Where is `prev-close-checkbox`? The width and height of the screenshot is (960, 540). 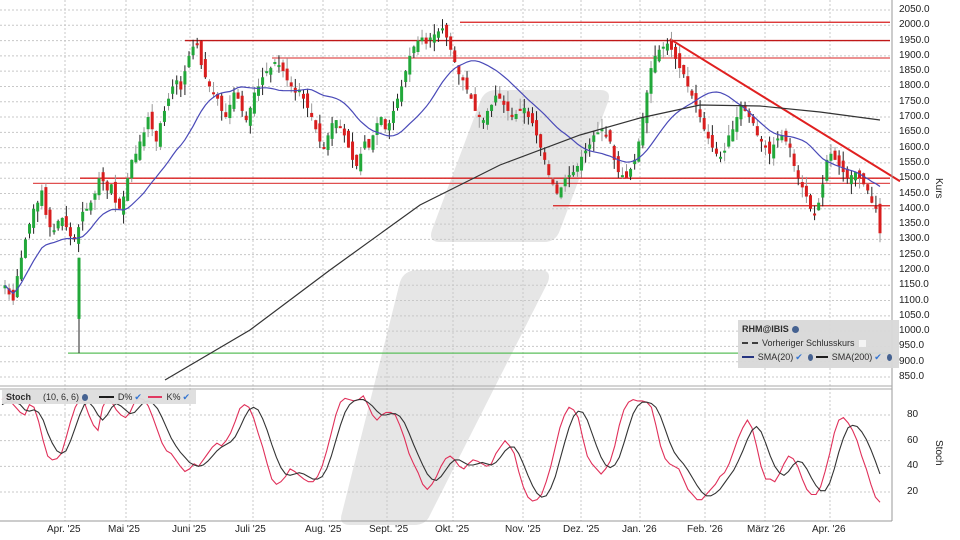 prev-close-checkbox is located at coordinates (862, 343).